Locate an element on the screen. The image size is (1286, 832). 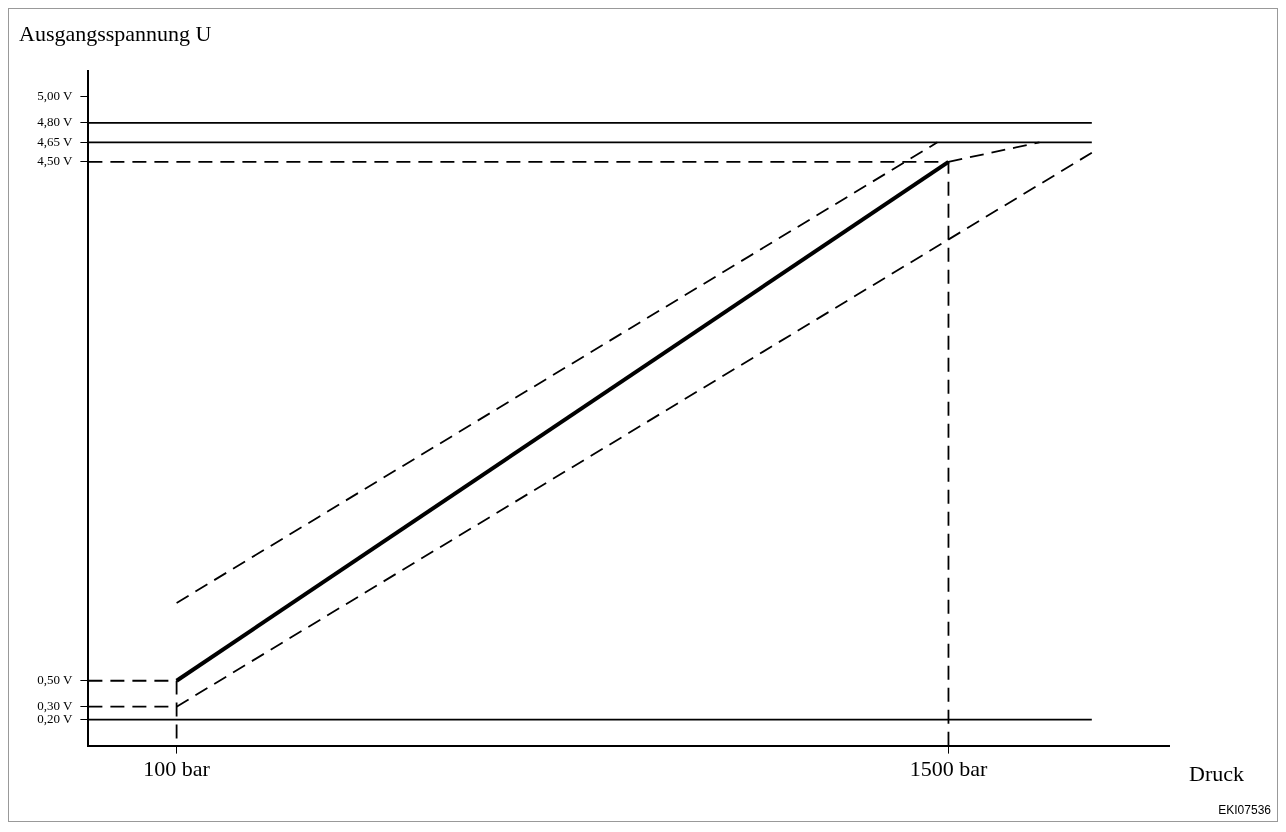
y-tick-label: 0,50 V is located at coordinates (55, 680).